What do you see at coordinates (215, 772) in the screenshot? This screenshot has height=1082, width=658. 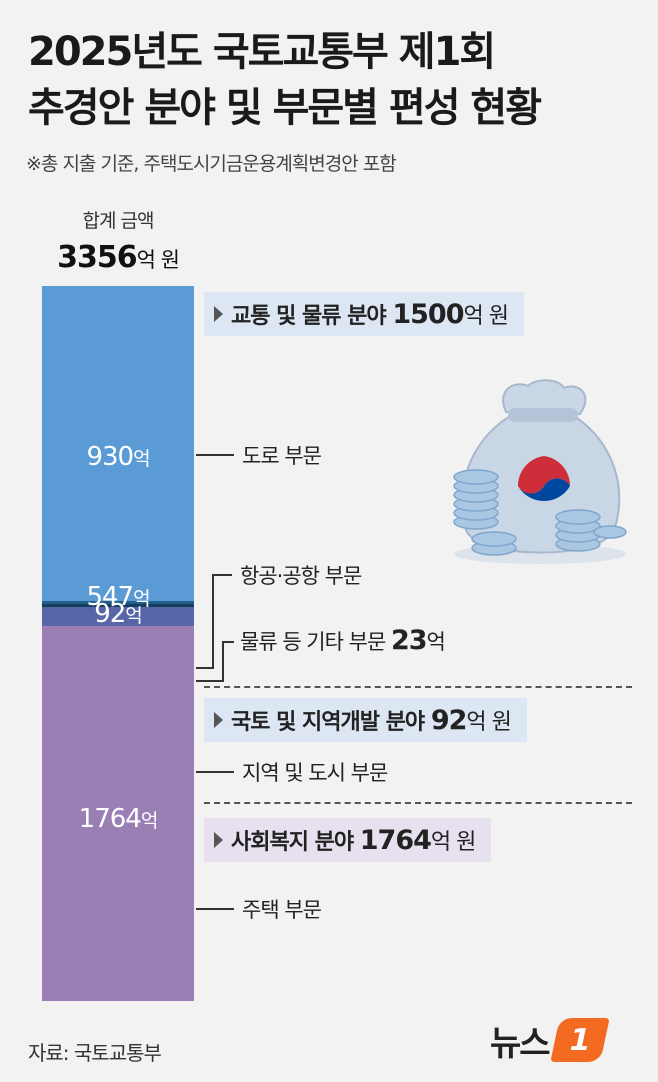 I see `leader-line-regional` at bounding box center [215, 772].